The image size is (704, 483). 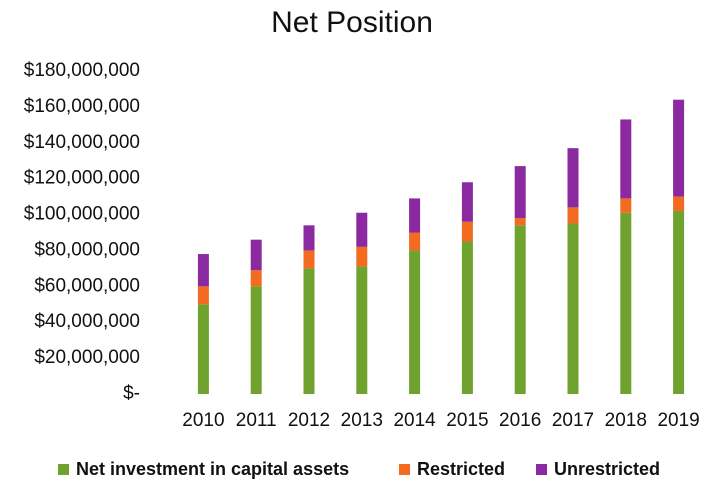 What do you see at coordinates (131, 393) in the screenshot?
I see `y-tick-label: $-` at bounding box center [131, 393].